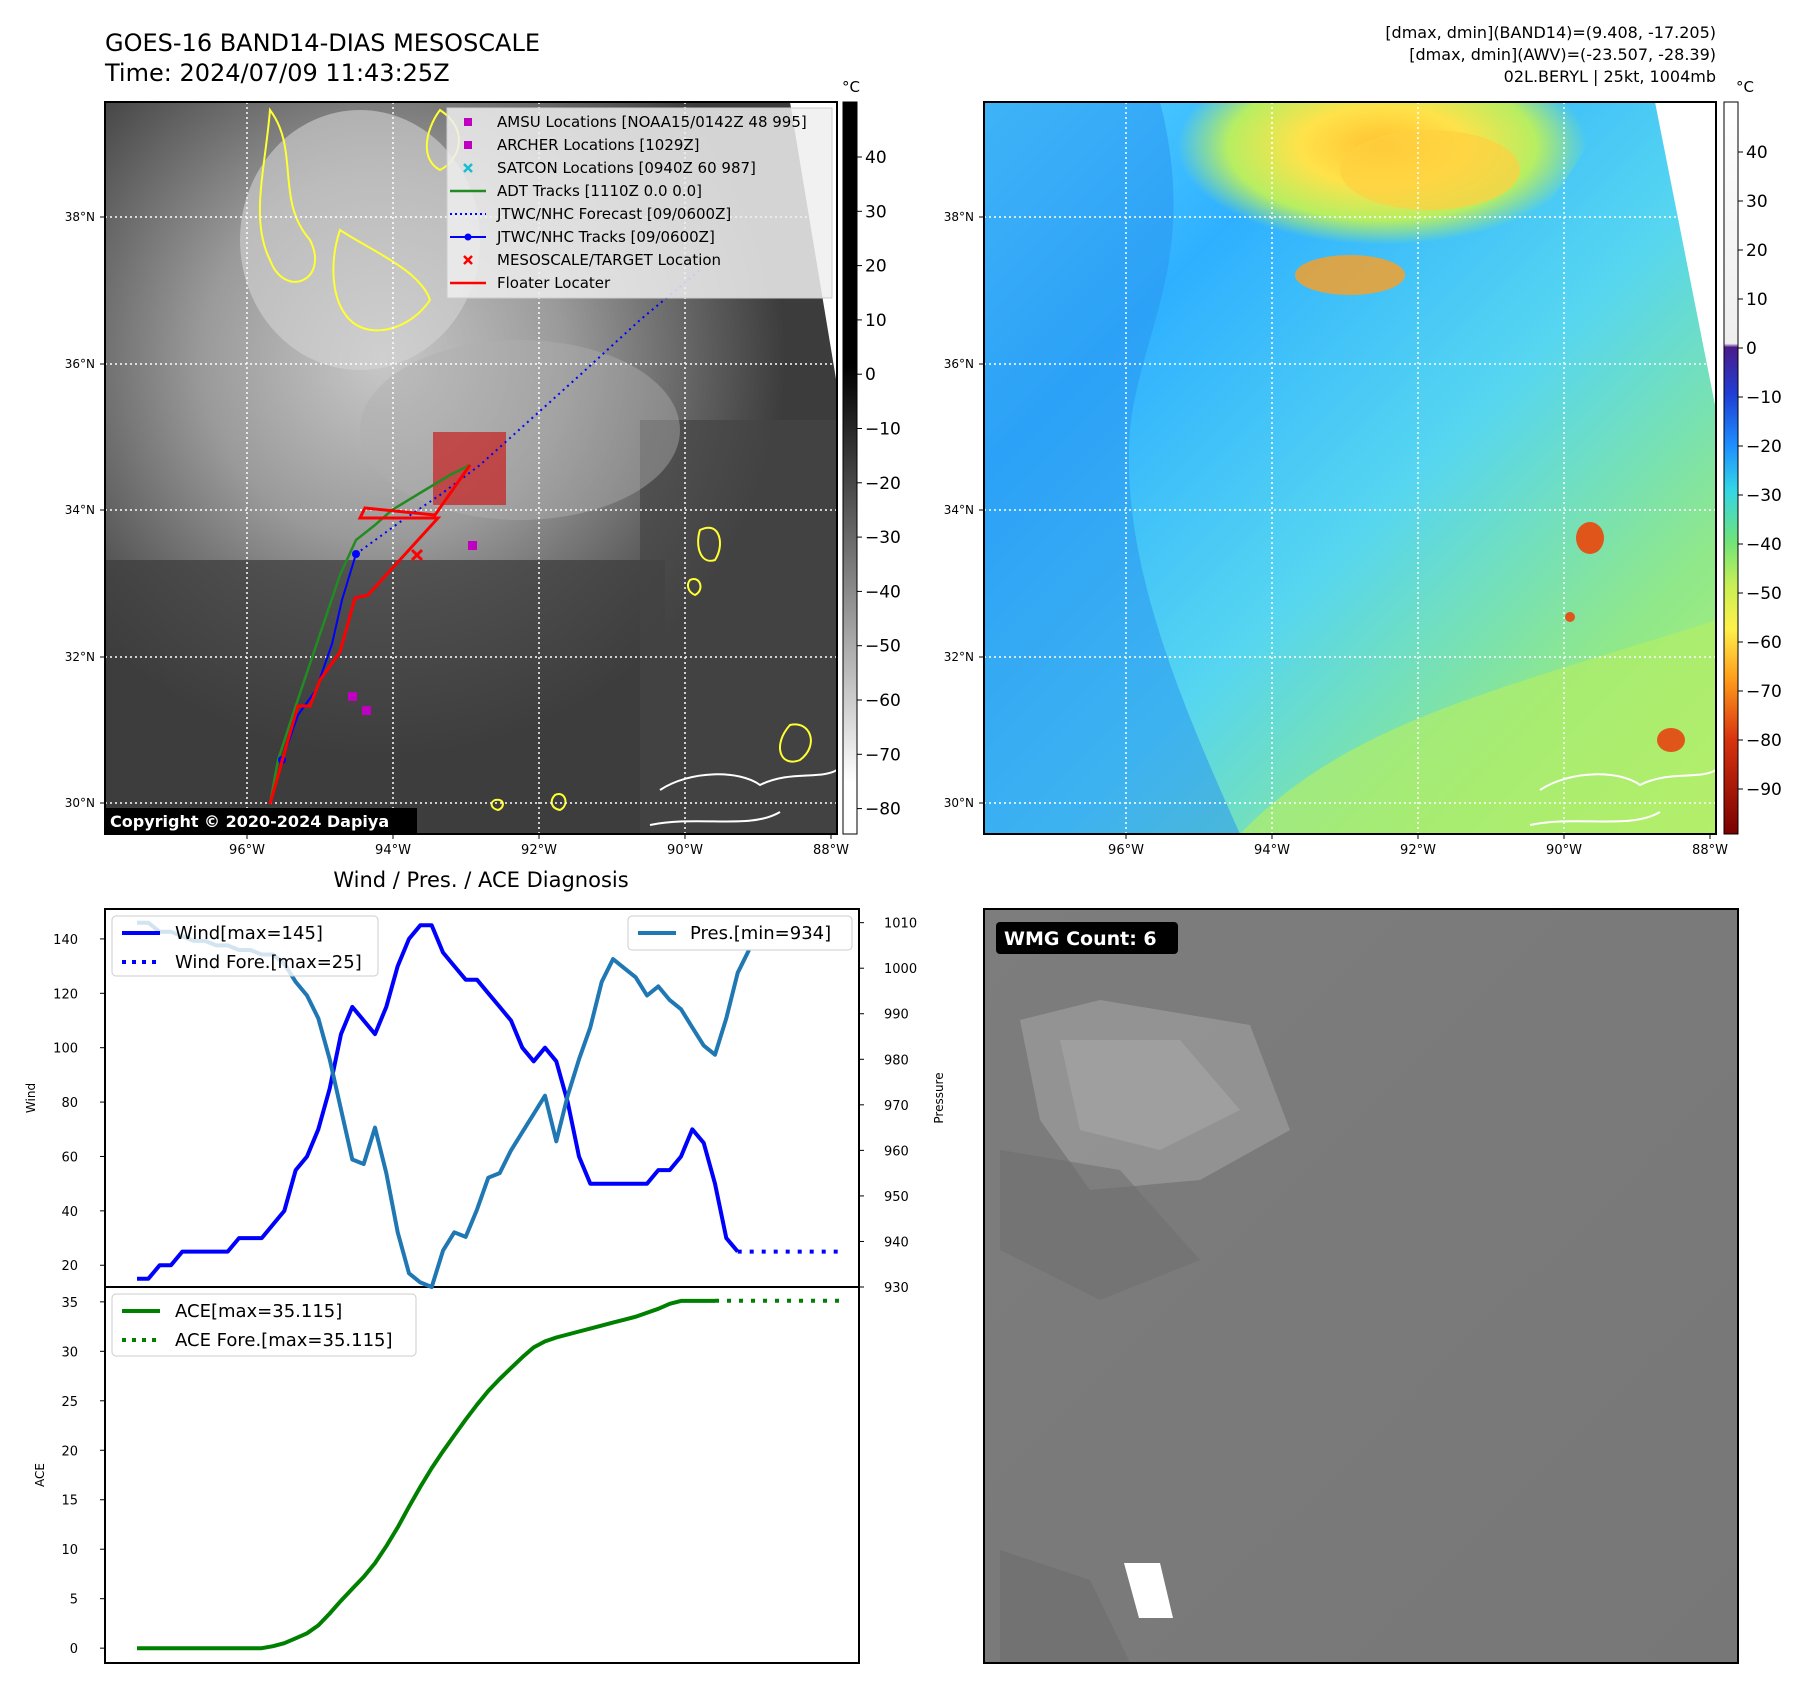 Image resolution: width=1797 pixels, height=1690 pixels. What do you see at coordinates (539, 850) in the screenshot?
I see `ir-lon-tick-label: 92°W` at bounding box center [539, 850].